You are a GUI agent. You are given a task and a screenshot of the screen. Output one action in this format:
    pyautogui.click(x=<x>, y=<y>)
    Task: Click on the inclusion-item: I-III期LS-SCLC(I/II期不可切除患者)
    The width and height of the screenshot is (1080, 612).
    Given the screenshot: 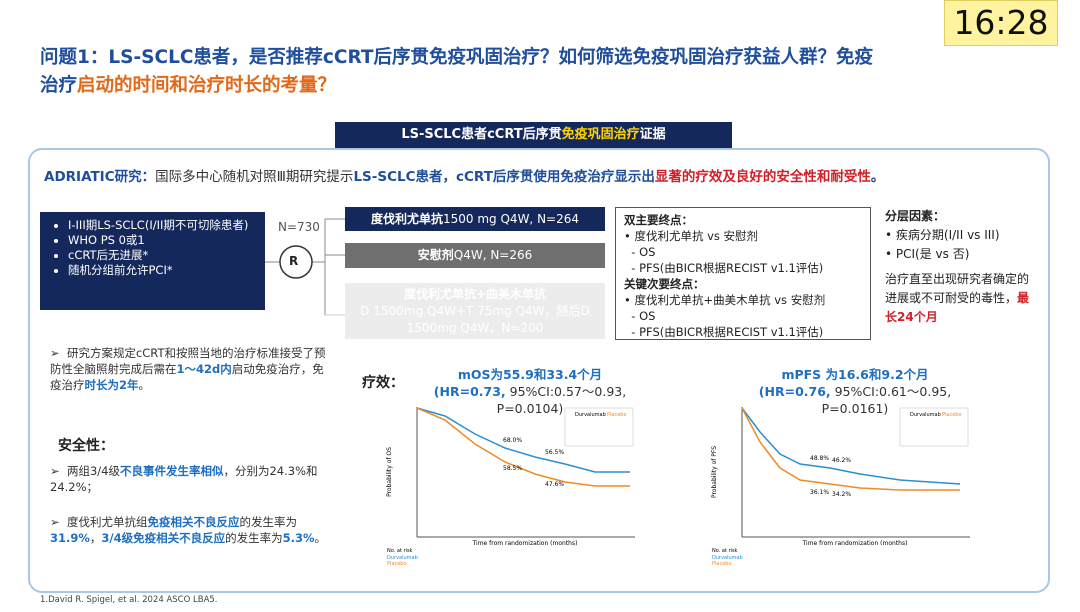 What is the action you would take?
    pyautogui.click(x=163, y=225)
    